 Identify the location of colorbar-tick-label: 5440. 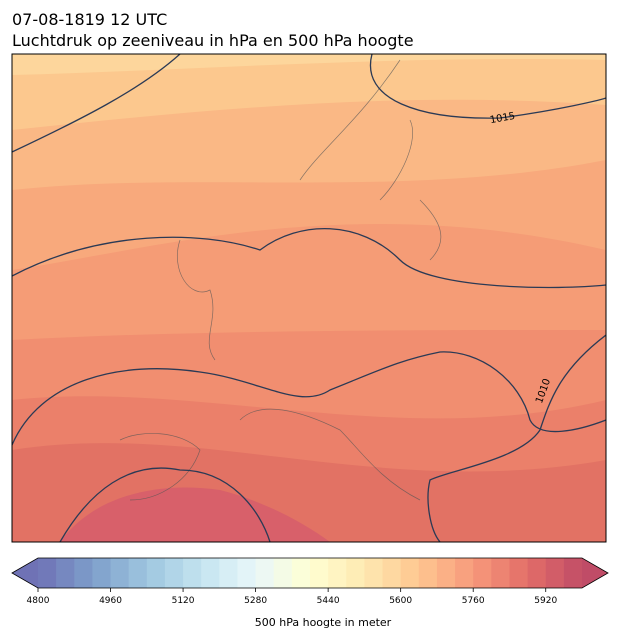
(328, 601).